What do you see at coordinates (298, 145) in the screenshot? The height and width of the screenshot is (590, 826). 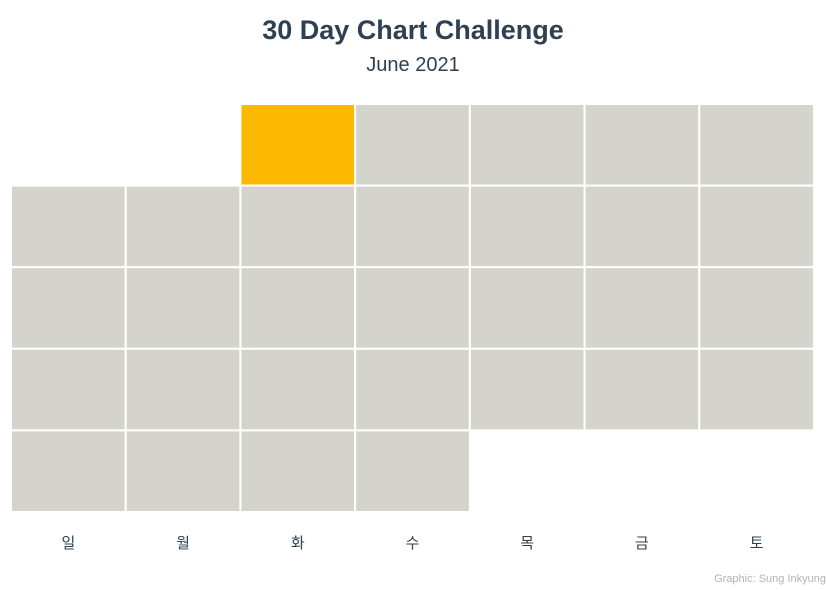 I see `day-cell-highlighted` at bounding box center [298, 145].